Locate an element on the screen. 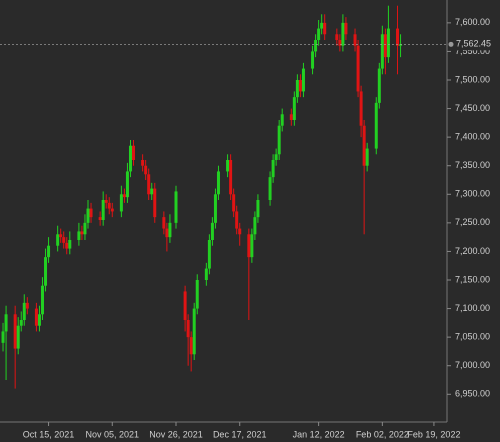  x-tick-label: Nov 05, 2021 is located at coordinates (113, 434).